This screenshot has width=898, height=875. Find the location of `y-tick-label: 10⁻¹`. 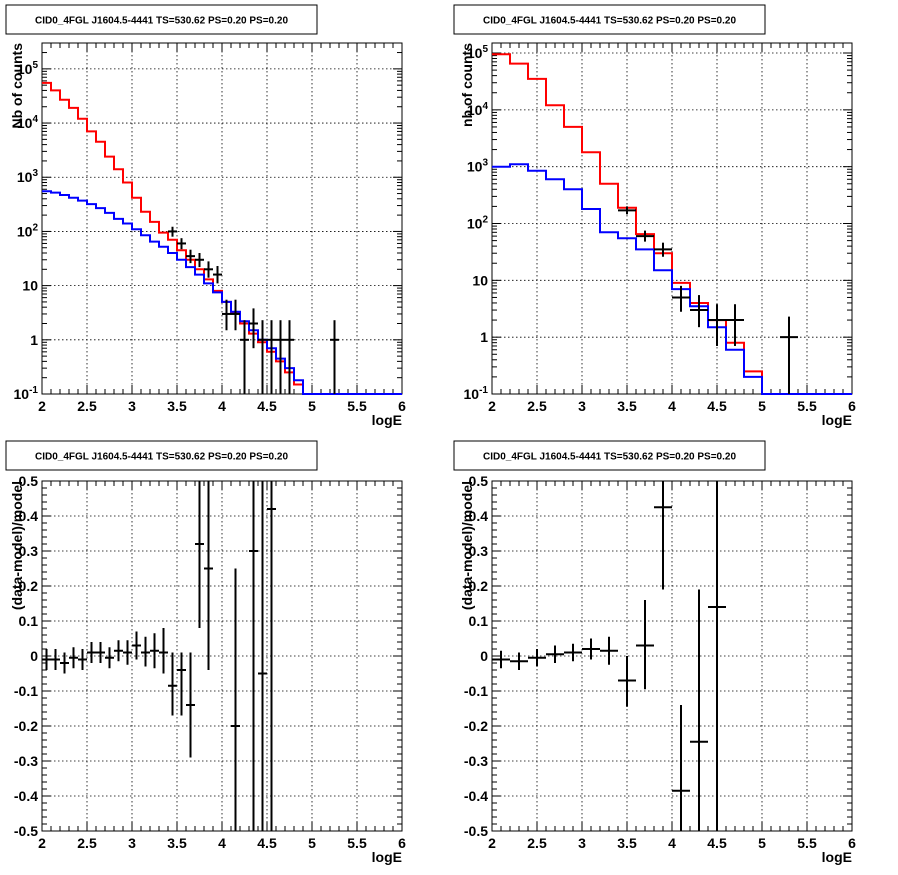

y-tick-label: 10⁻¹ is located at coordinates (476, 393).